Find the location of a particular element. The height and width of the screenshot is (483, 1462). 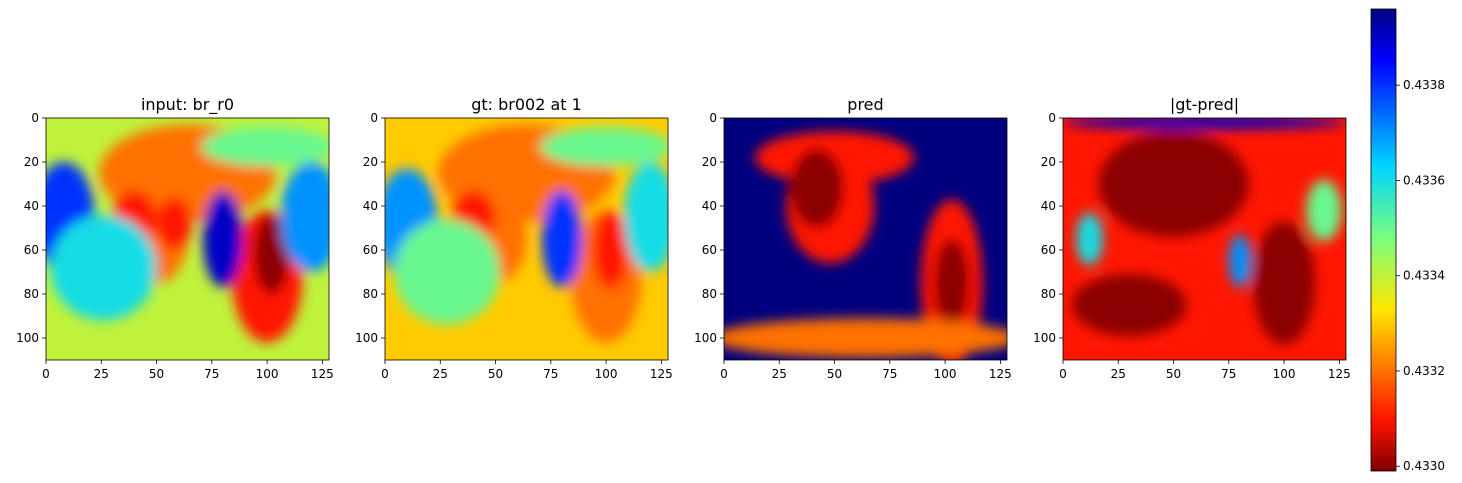

colorbar-gradient is located at coordinates (1383, 240).